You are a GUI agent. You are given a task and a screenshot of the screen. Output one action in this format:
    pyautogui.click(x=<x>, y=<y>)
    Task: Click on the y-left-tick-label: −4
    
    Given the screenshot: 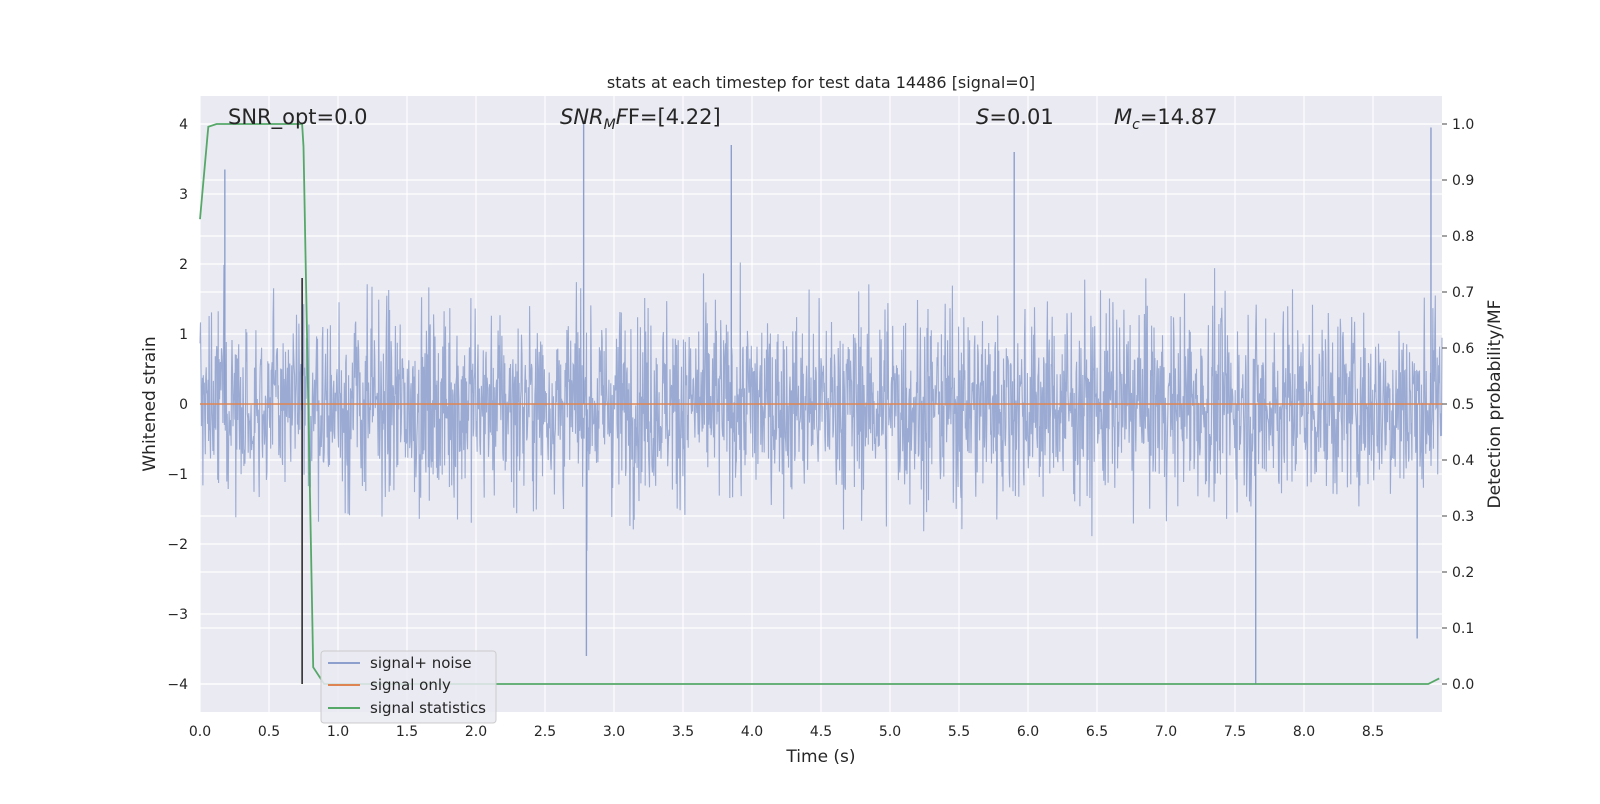 What is the action you would take?
    pyautogui.click(x=177, y=685)
    